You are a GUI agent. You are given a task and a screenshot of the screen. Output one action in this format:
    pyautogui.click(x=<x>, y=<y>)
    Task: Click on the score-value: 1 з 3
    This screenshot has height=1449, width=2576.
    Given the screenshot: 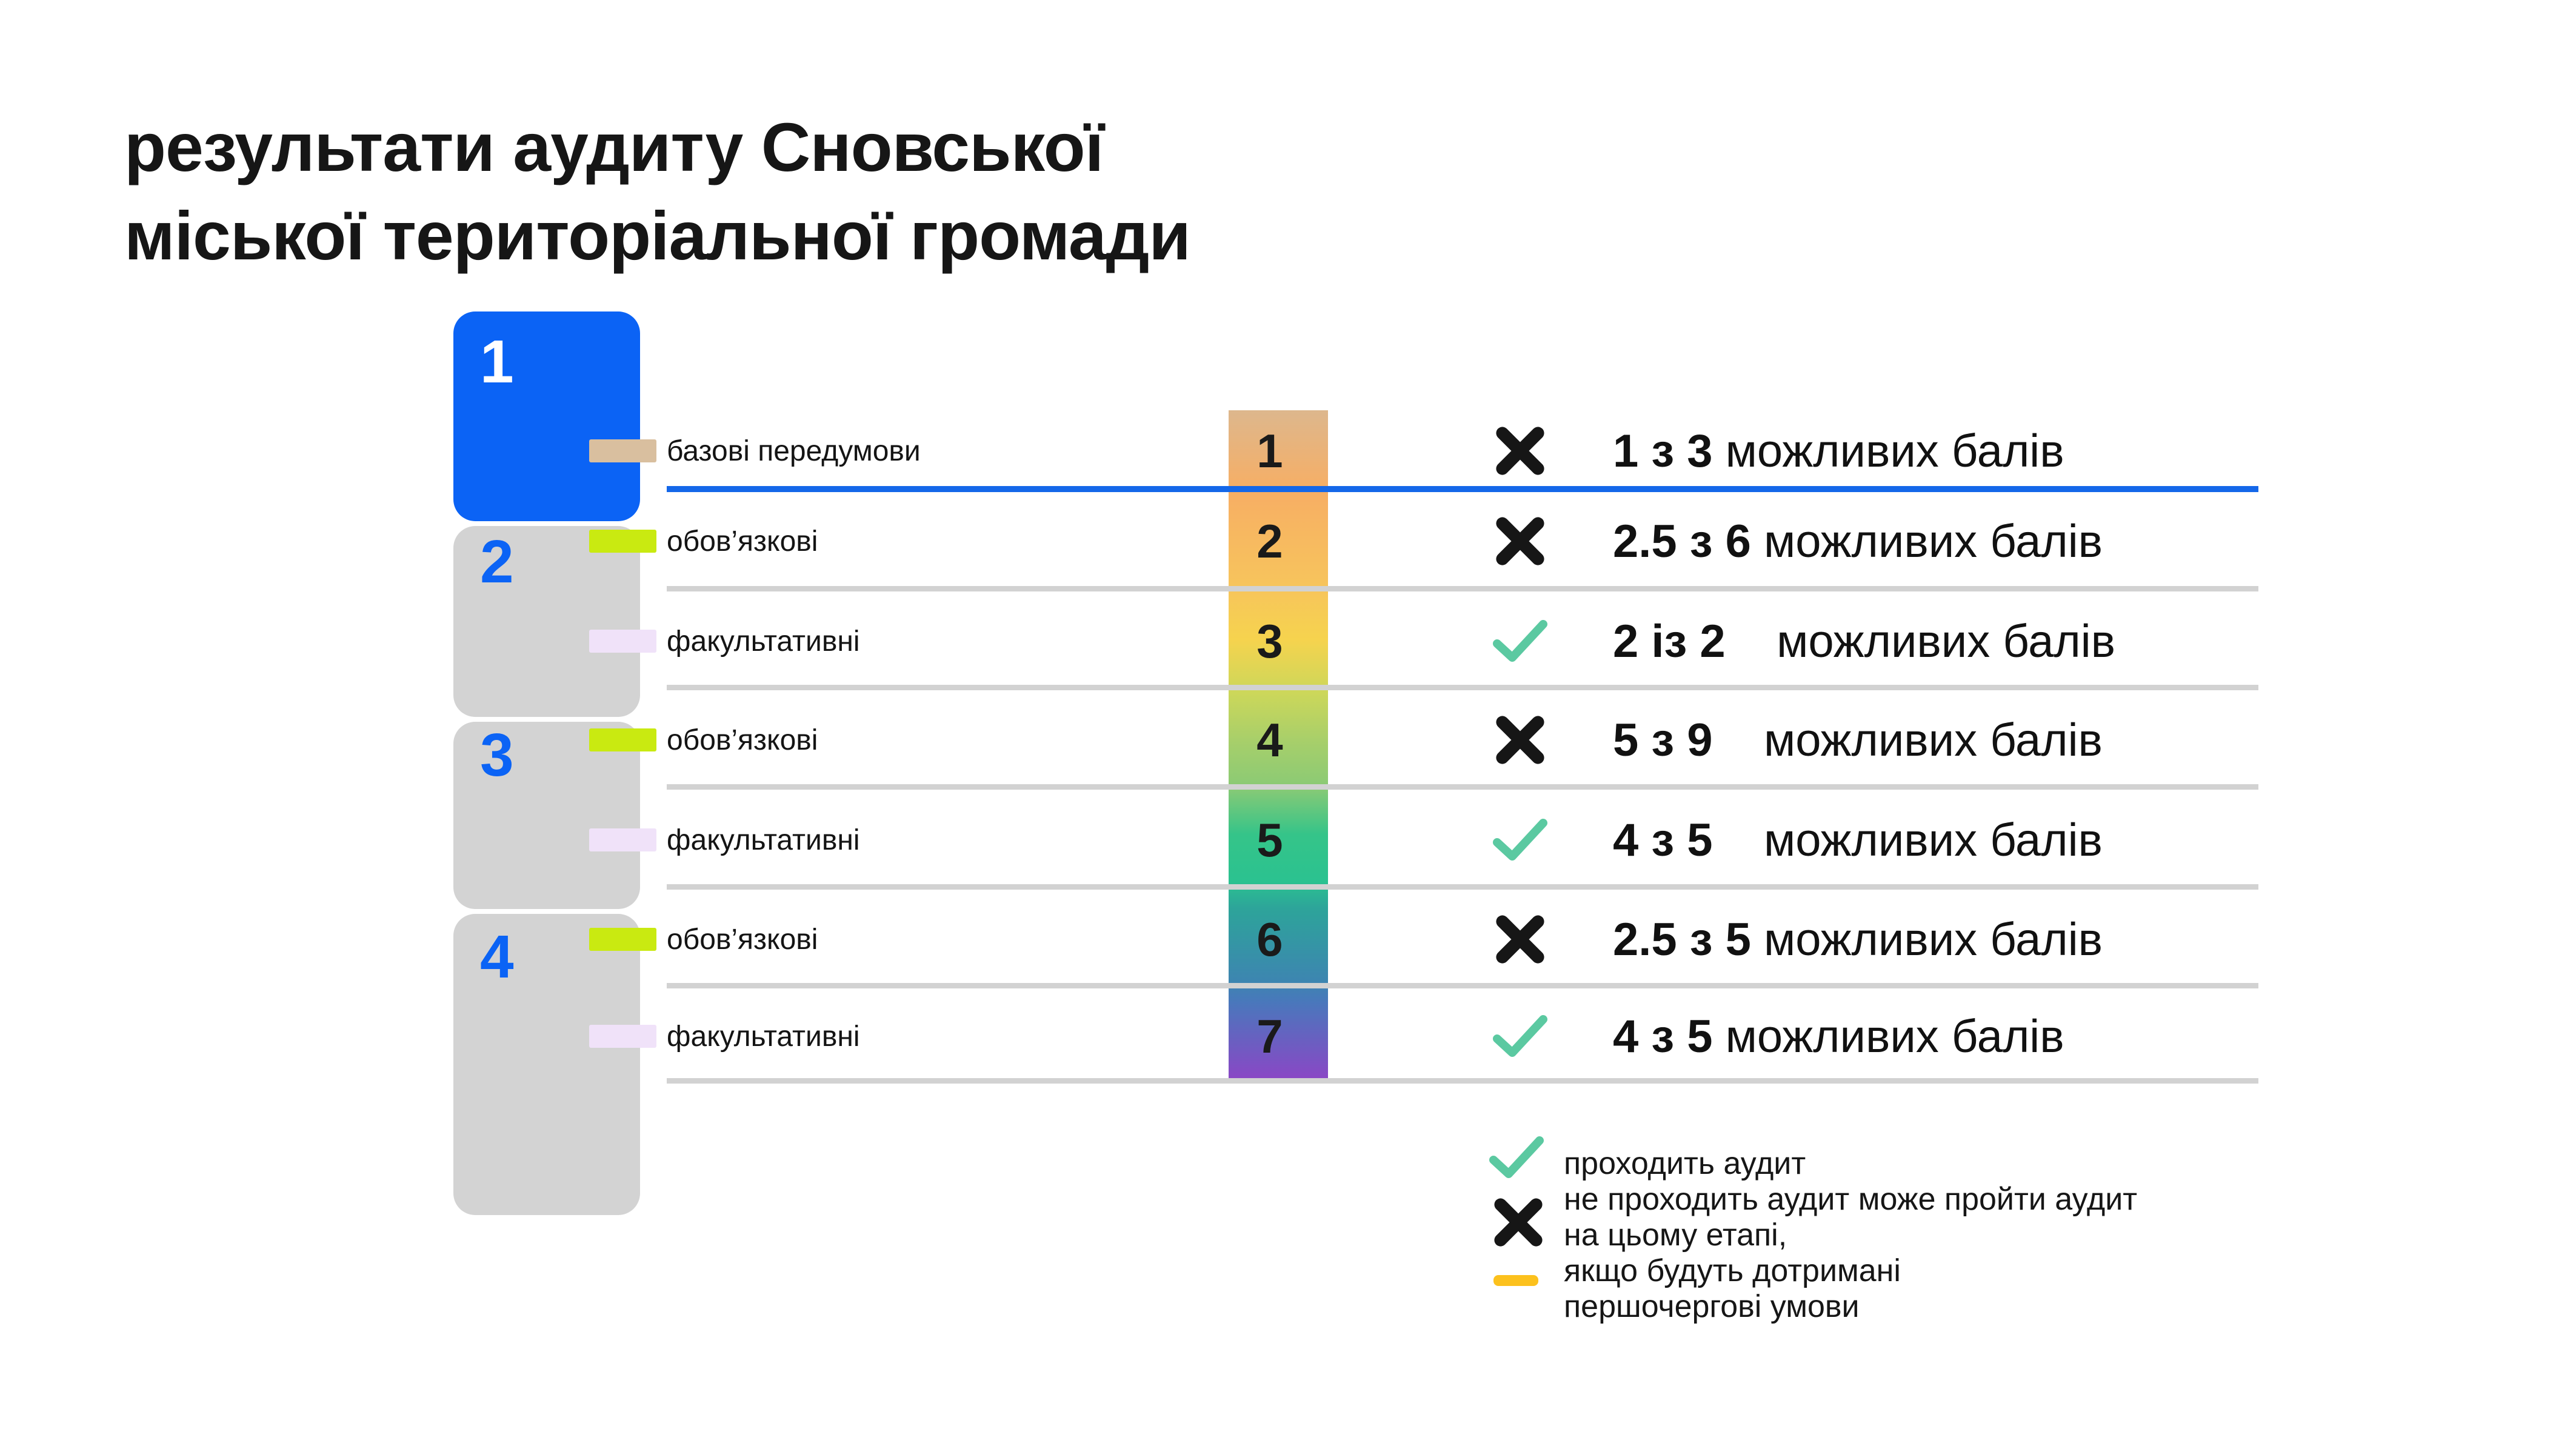 What is the action you would take?
    pyautogui.click(x=1663, y=451)
    